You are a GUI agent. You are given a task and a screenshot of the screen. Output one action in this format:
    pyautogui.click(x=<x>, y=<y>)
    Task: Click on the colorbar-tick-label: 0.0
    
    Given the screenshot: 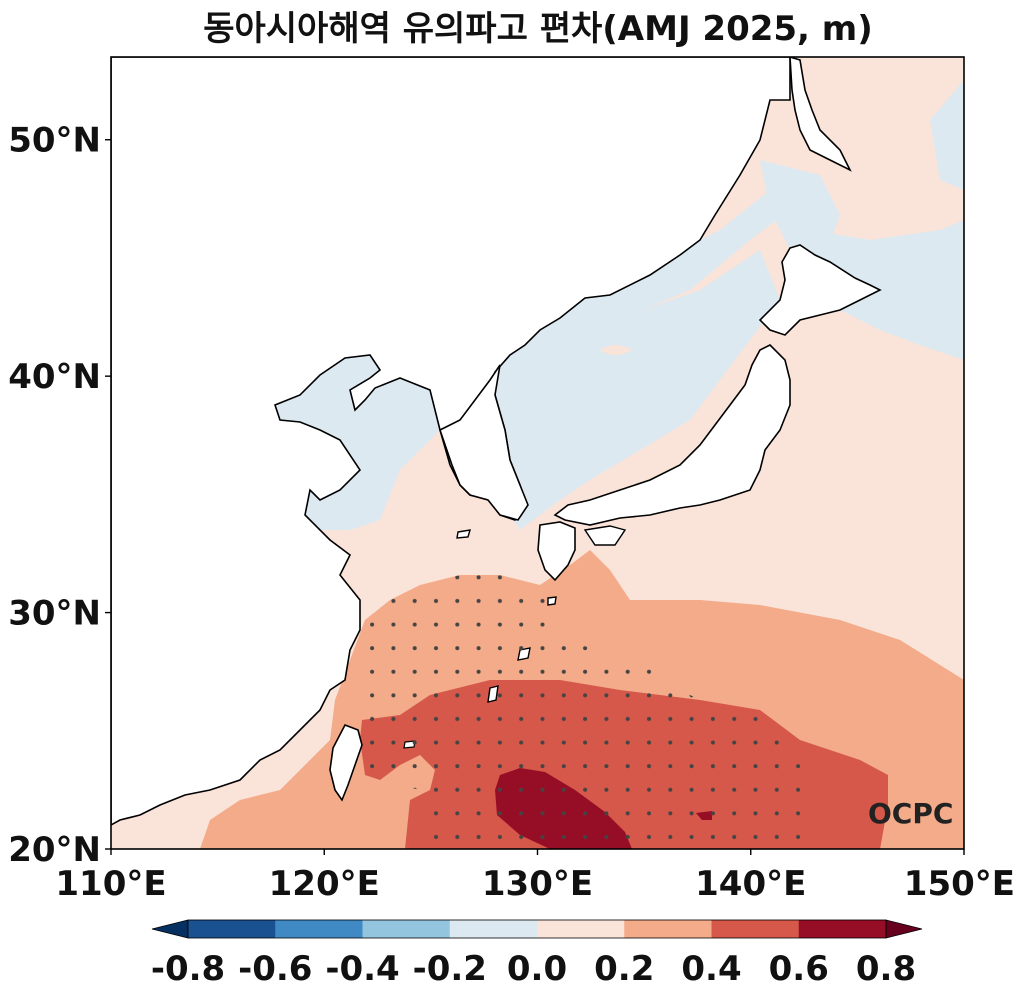 What is the action you would take?
    pyautogui.click(x=537, y=969)
    